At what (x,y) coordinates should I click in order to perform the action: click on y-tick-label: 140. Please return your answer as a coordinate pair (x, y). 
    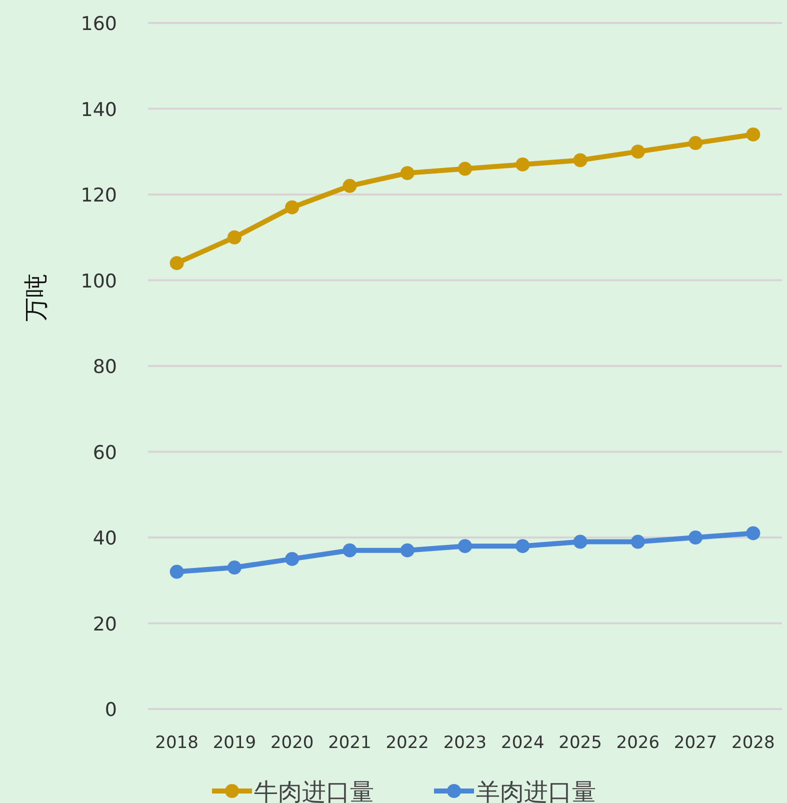
    Looking at the image, I should click on (98, 109).